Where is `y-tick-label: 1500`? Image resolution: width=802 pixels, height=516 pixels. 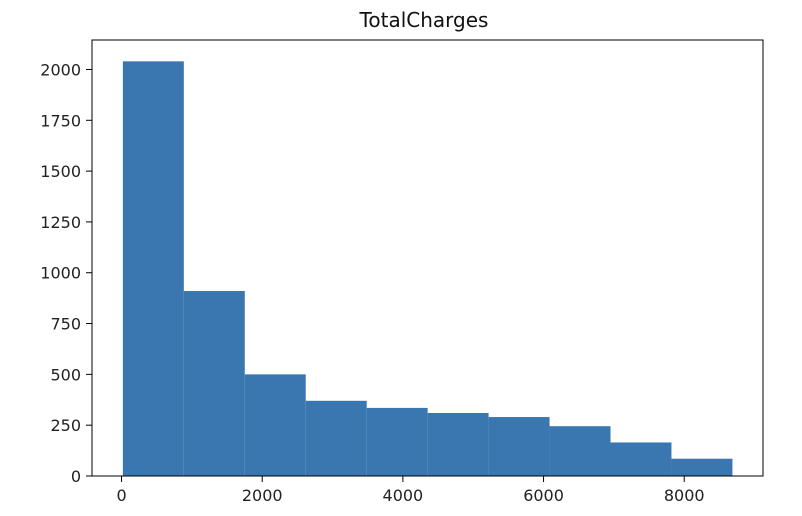 y-tick-label: 1500 is located at coordinates (60, 171).